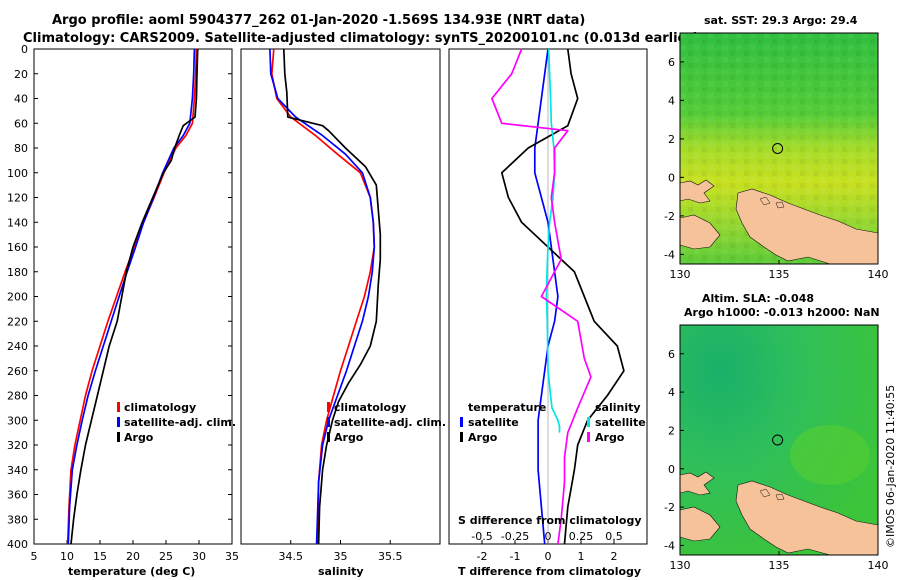 This screenshot has height=580, width=900. I want to click on s-tick-label: 0.25, so click(581, 536).